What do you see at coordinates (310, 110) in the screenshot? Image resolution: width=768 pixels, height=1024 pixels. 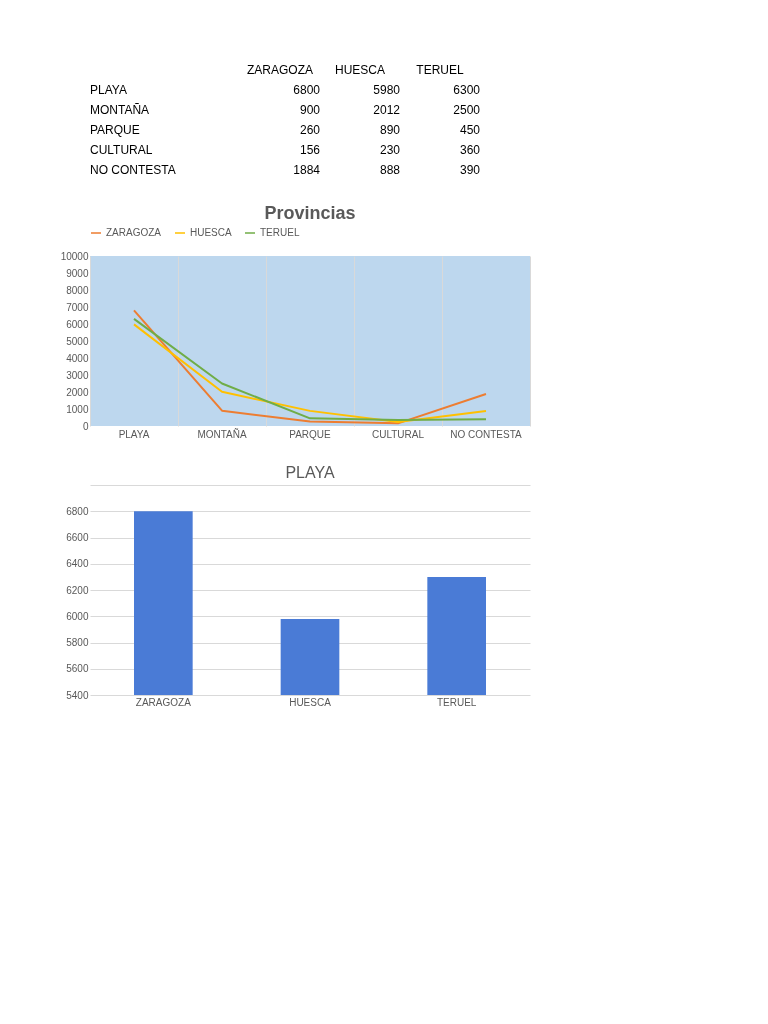 I see `data-label: 900` at bounding box center [310, 110].